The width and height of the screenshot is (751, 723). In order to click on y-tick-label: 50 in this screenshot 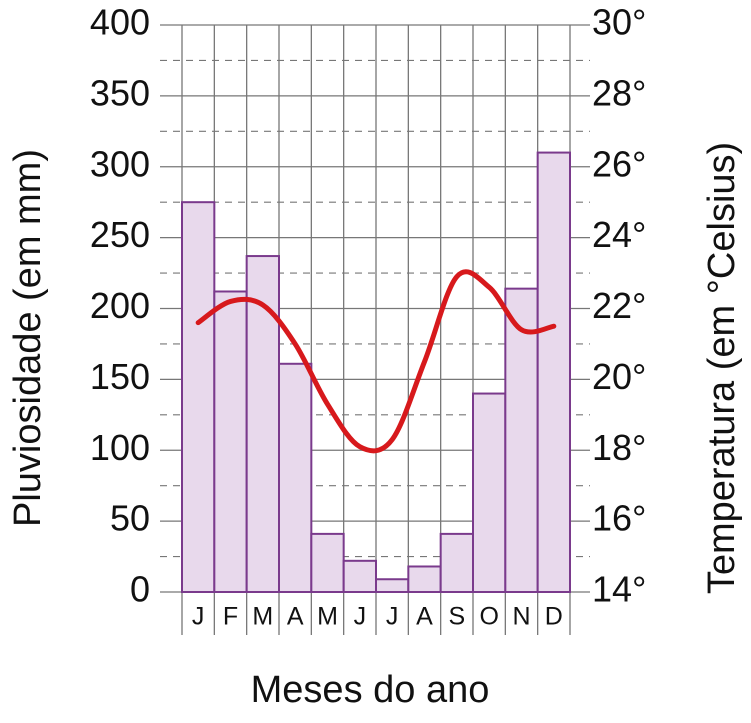, I will do `click(130, 518)`.